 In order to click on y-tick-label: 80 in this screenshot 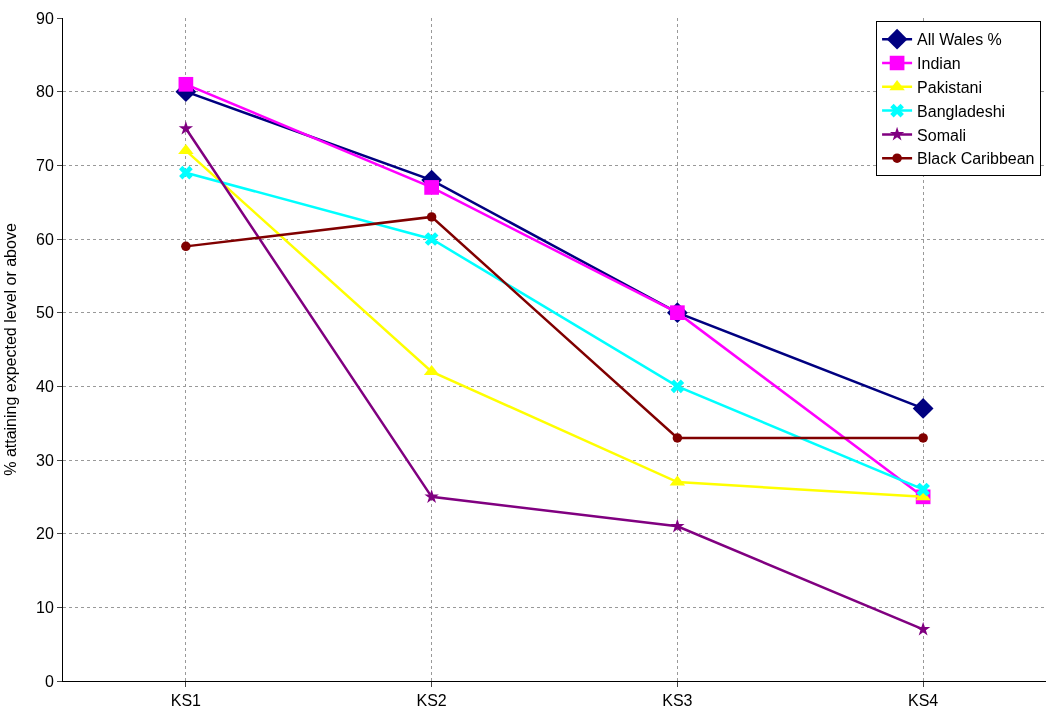, I will do `click(45, 92)`.